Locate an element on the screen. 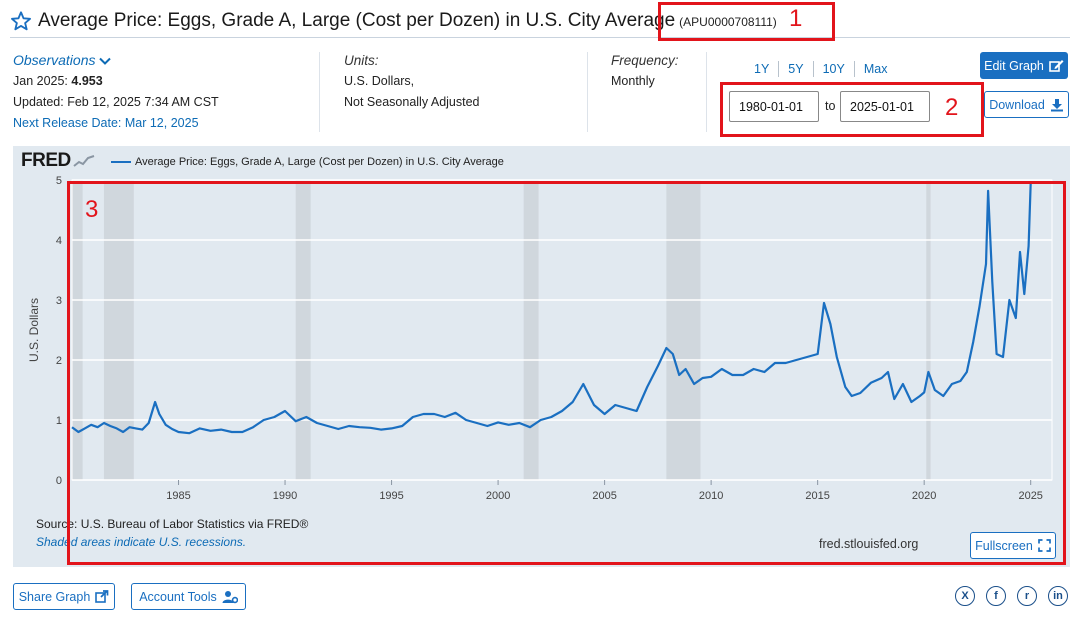  observation-date: Jan 2025: is located at coordinates (40, 81).